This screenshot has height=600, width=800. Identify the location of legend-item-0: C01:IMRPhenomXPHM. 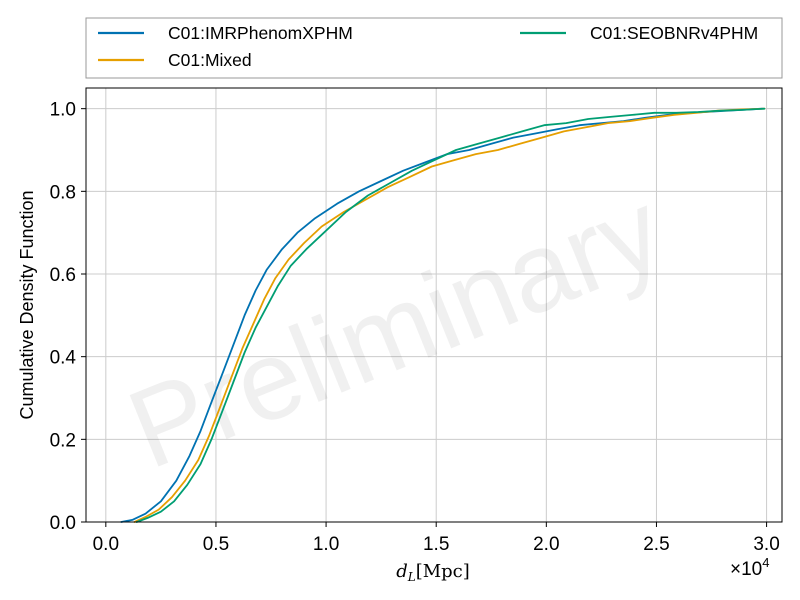
(225, 33).